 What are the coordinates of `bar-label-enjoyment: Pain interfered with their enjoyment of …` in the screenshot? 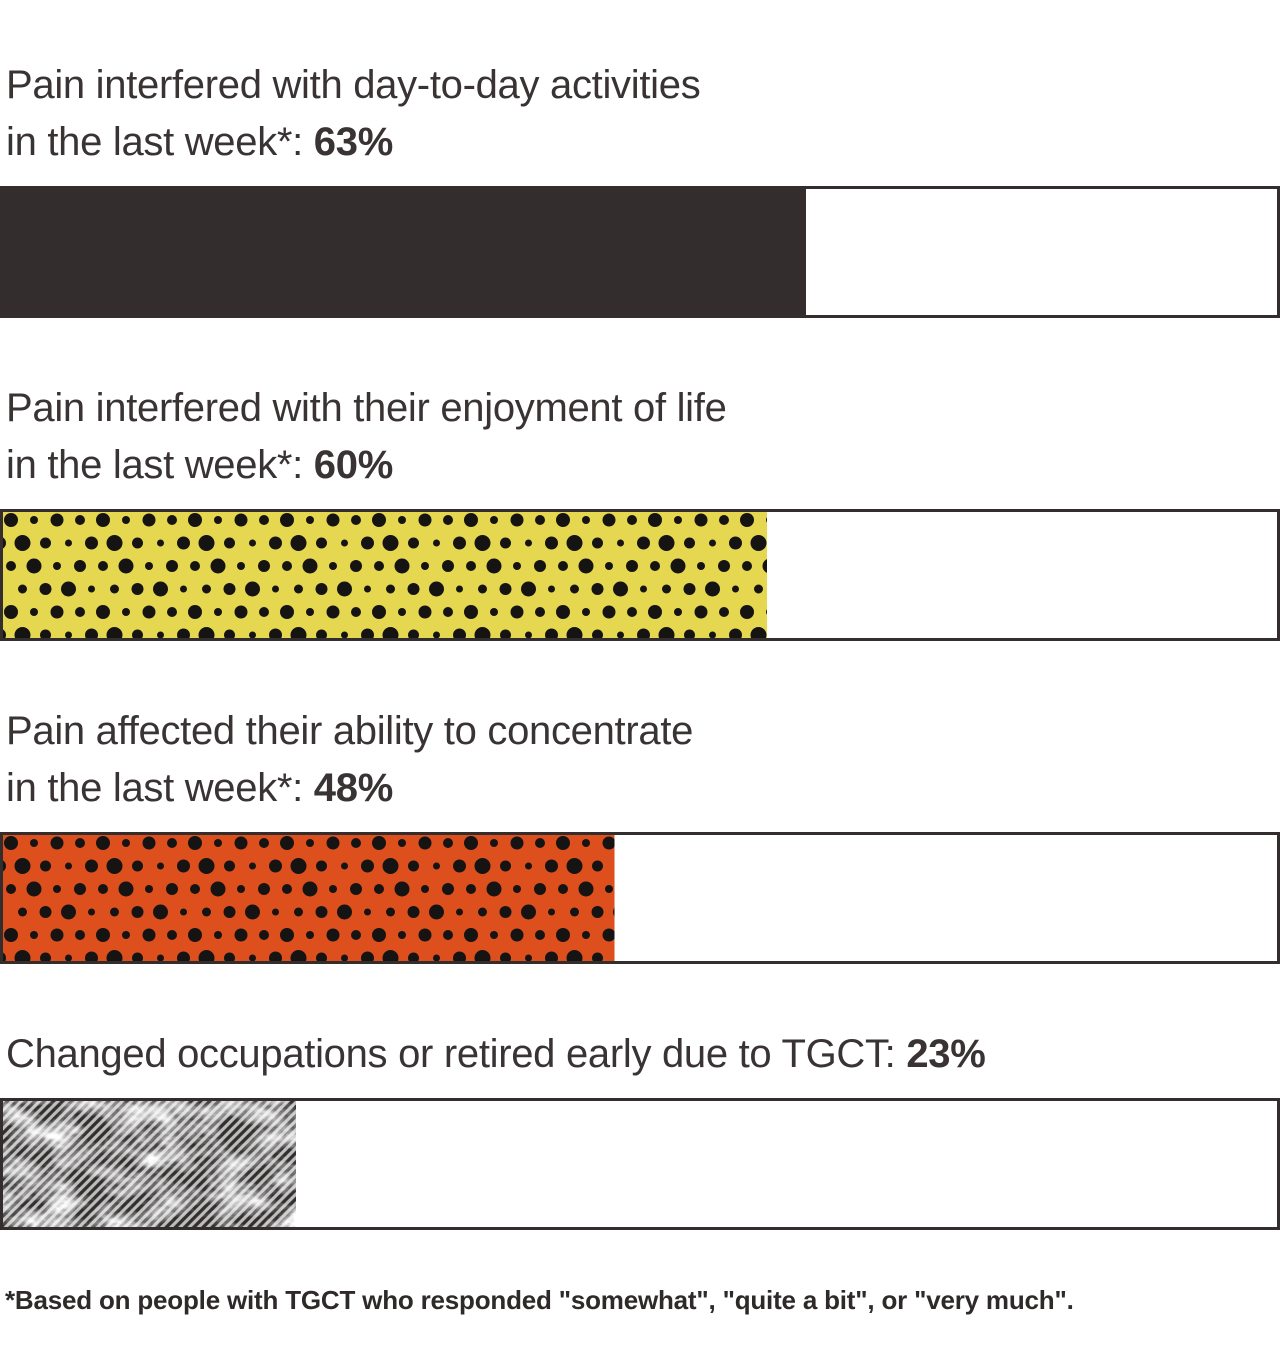 It's located at (638, 437).